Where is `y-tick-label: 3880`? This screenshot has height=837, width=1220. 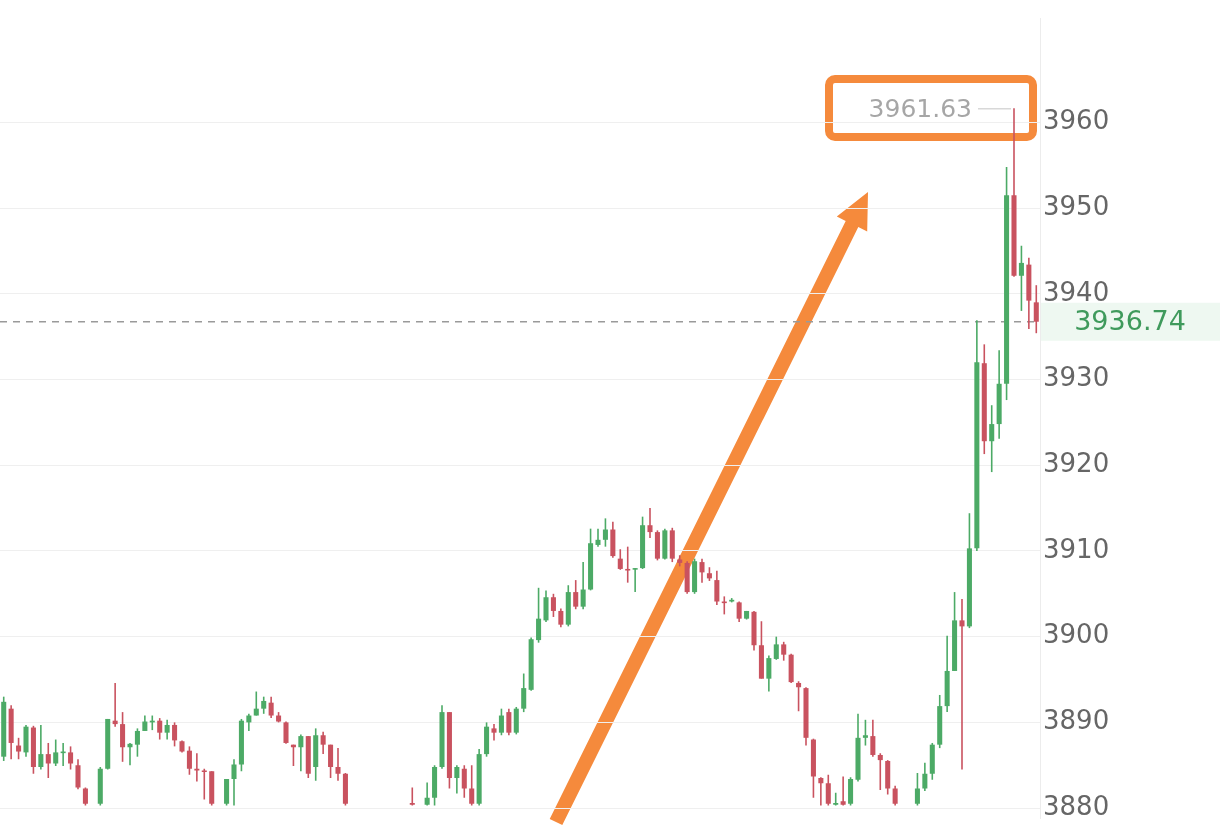
y-tick-label: 3880 is located at coordinates (1076, 805).